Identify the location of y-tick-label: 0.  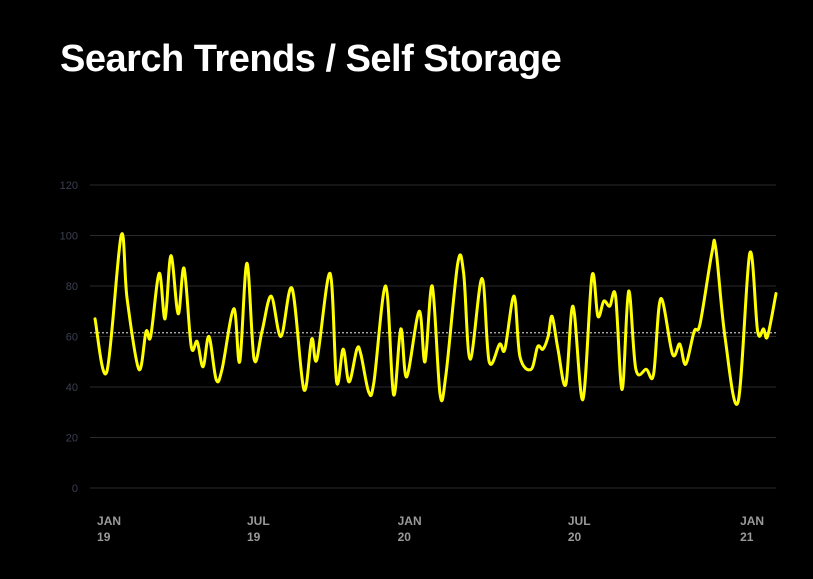
(75, 489).